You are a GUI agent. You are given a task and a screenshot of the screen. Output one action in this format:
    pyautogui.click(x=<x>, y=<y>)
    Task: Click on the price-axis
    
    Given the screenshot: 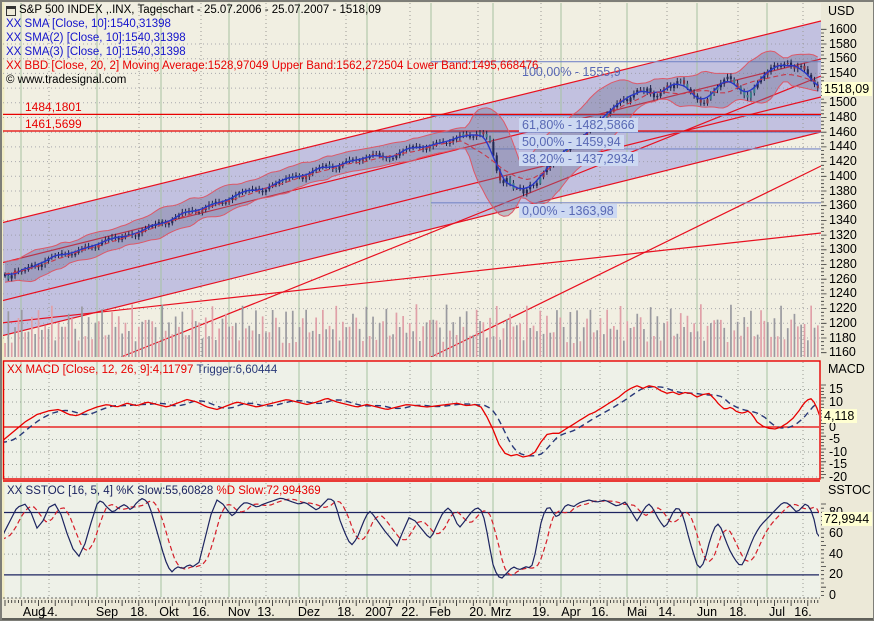 What is the action you would take?
    pyautogui.click(x=847, y=300)
    